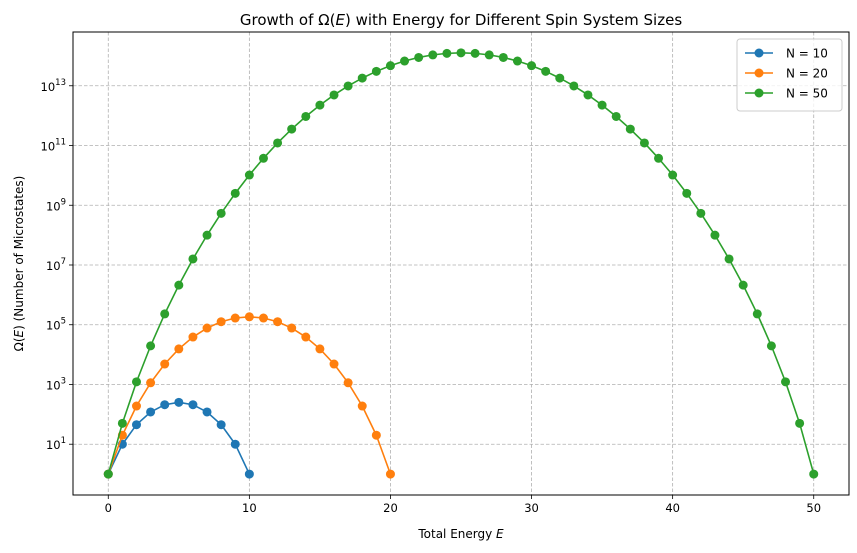 The width and height of the screenshot is (857, 553). I want to click on y-axis-label: Ω(E) (Number of Microstates), so click(19, 264).